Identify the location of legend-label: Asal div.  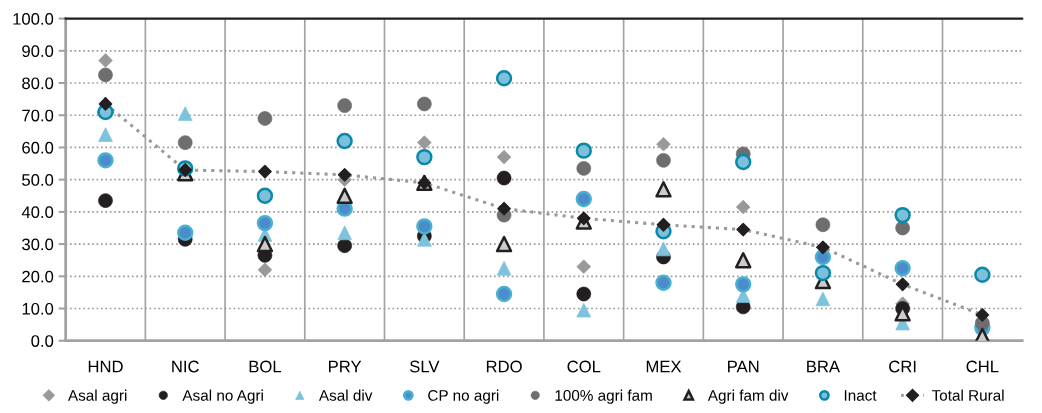
(345, 395).